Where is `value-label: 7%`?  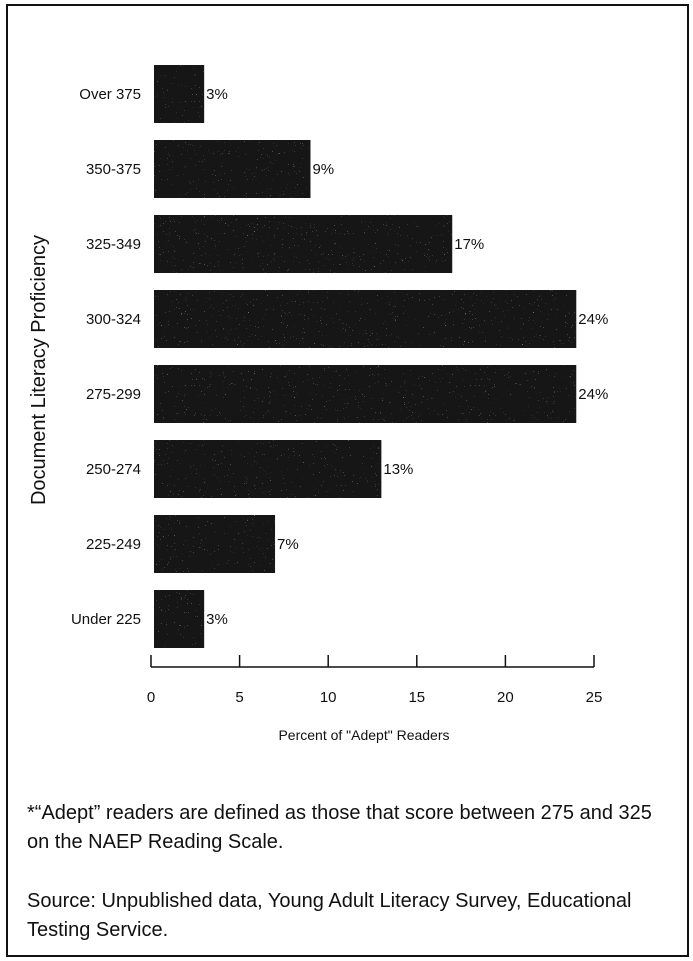 value-label: 7% is located at coordinates (288, 544).